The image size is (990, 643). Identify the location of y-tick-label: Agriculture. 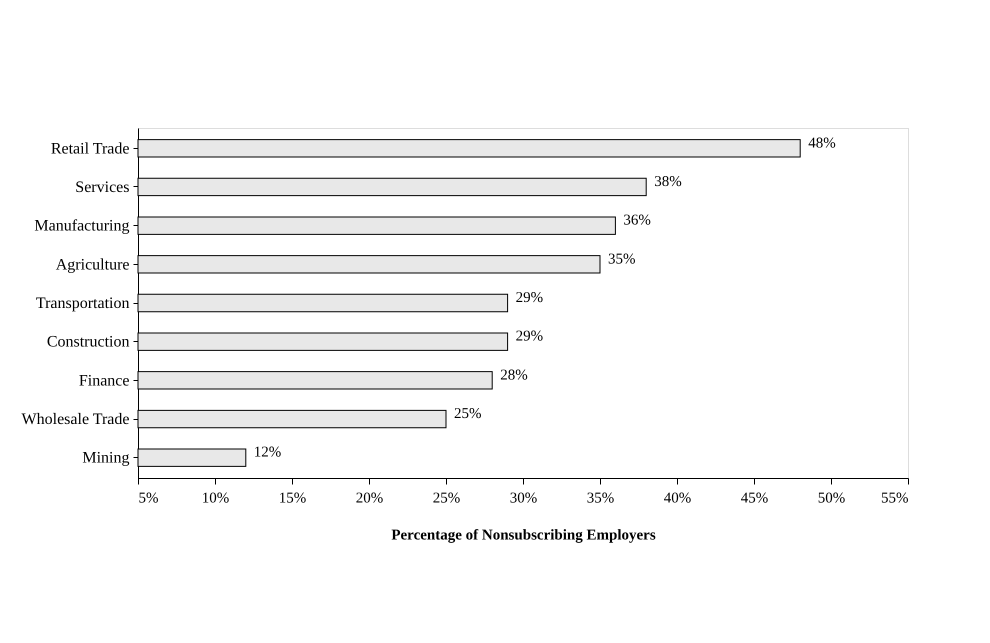
(93, 265).